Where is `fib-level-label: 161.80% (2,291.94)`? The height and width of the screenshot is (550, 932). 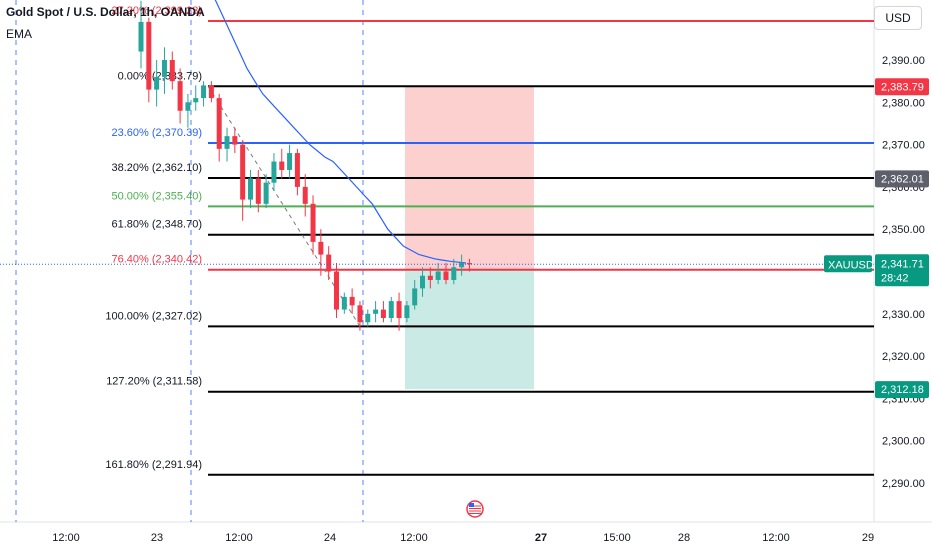 fib-level-label: 161.80% (2,291.94) is located at coordinates (153, 465).